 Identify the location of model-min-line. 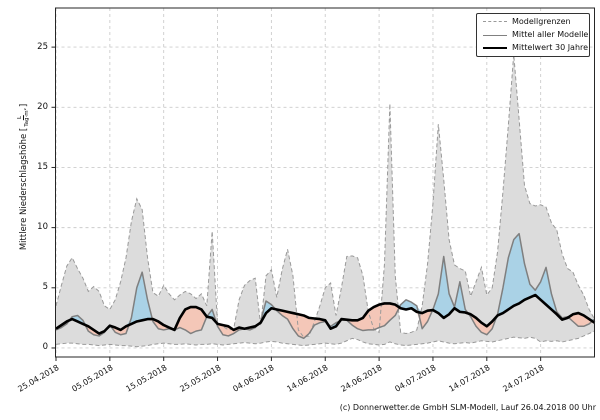
(325, 339).